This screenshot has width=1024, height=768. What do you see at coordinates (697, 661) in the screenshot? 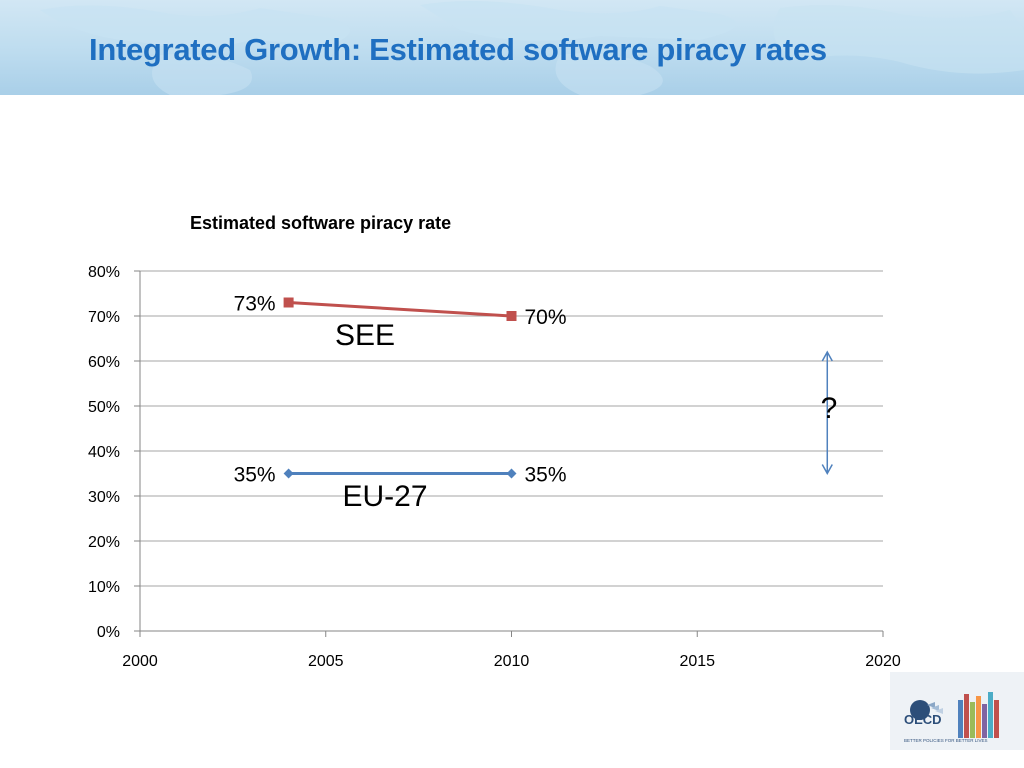
I see `x-tick-label: 2015` at bounding box center [697, 661].